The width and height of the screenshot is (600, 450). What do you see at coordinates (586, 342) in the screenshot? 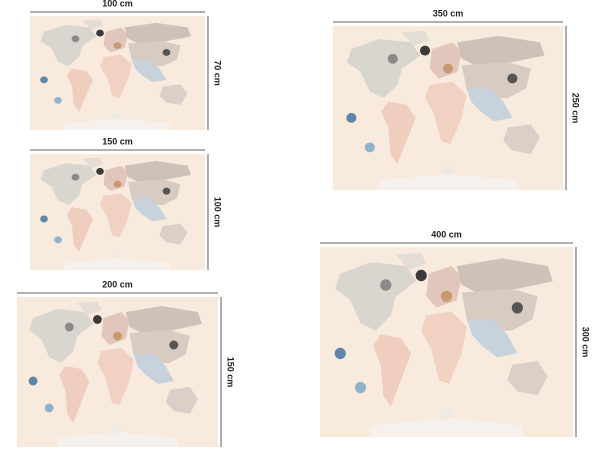
I see `height-label: 300 cm` at bounding box center [586, 342].